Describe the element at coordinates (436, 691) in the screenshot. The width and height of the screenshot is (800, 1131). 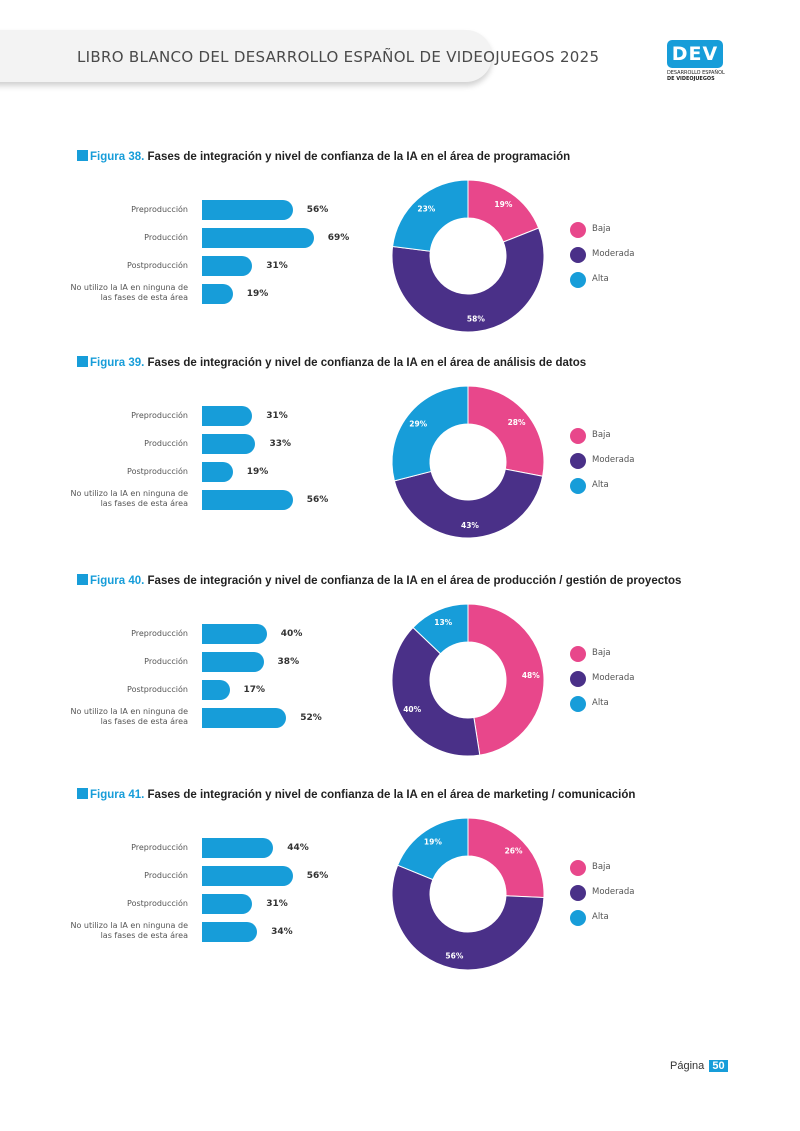
I see `slice-moderada` at that location.